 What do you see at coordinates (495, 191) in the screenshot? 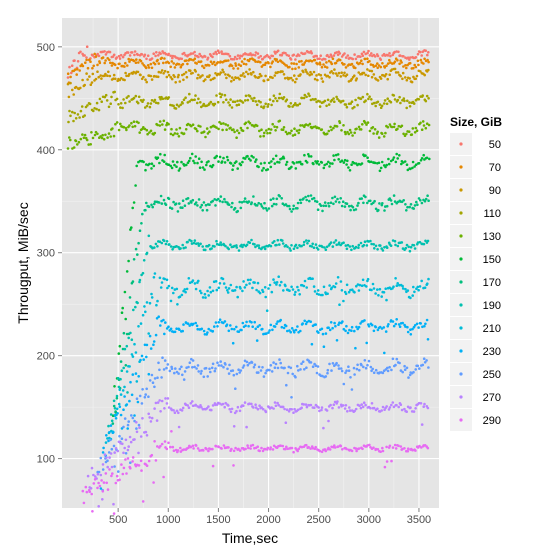
I see `legend-label: 90` at bounding box center [495, 191].